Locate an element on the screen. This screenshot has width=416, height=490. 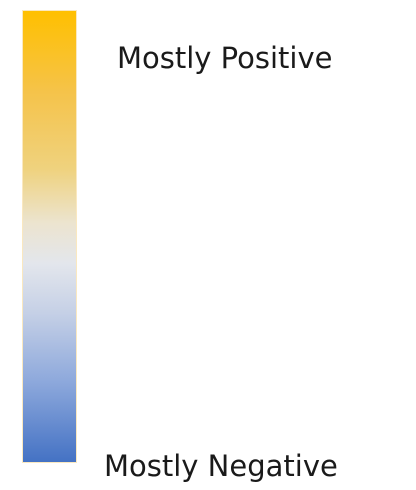
mostly-positive-label: Mostly Positive is located at coordinates (225, 58).